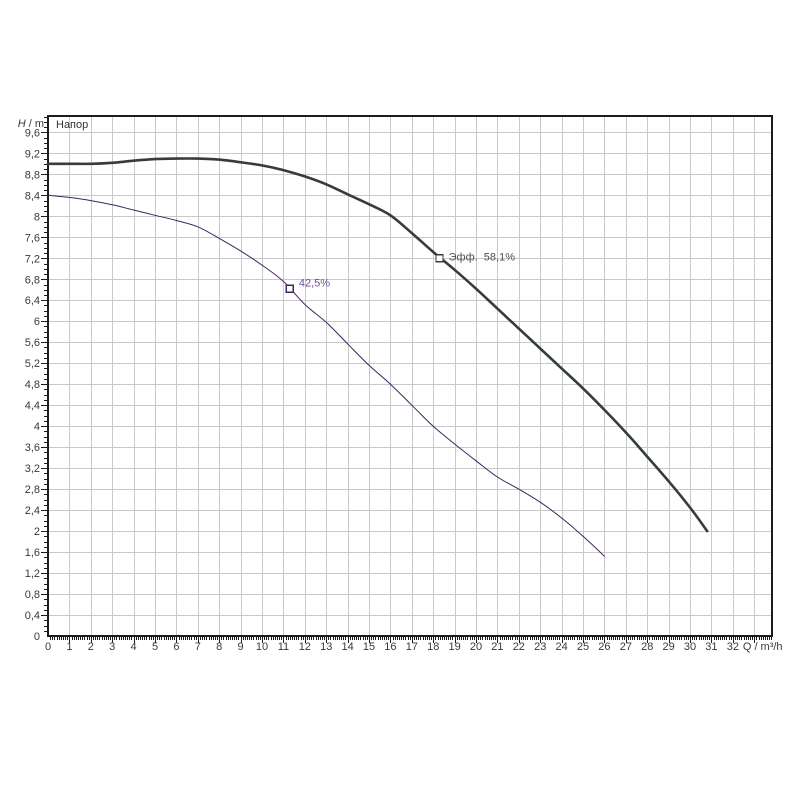 The image size is (800, 800). I want to click on x-tick-label: 28, so click(647, 647).